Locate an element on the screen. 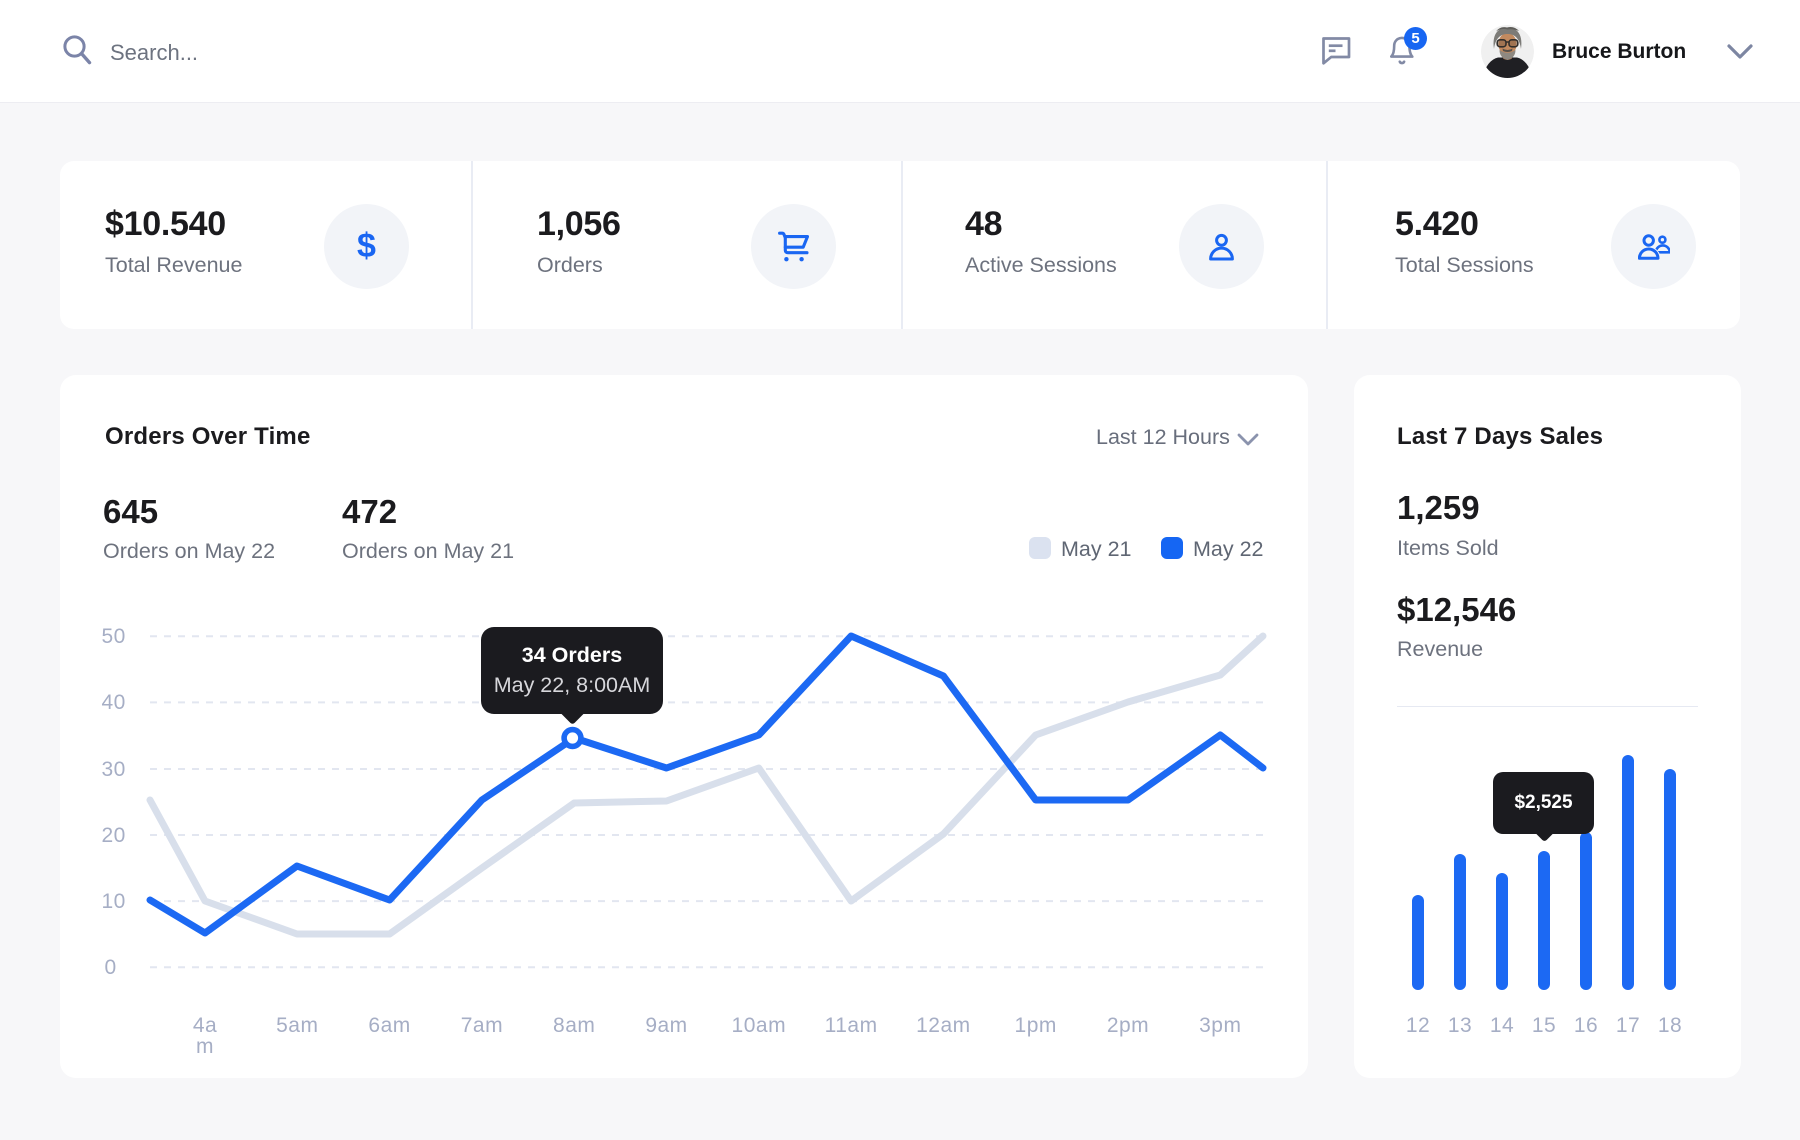 The height and width of the screenshot is (1140, 1800). svg-text: 8am is located at coordinates (574, 1025).